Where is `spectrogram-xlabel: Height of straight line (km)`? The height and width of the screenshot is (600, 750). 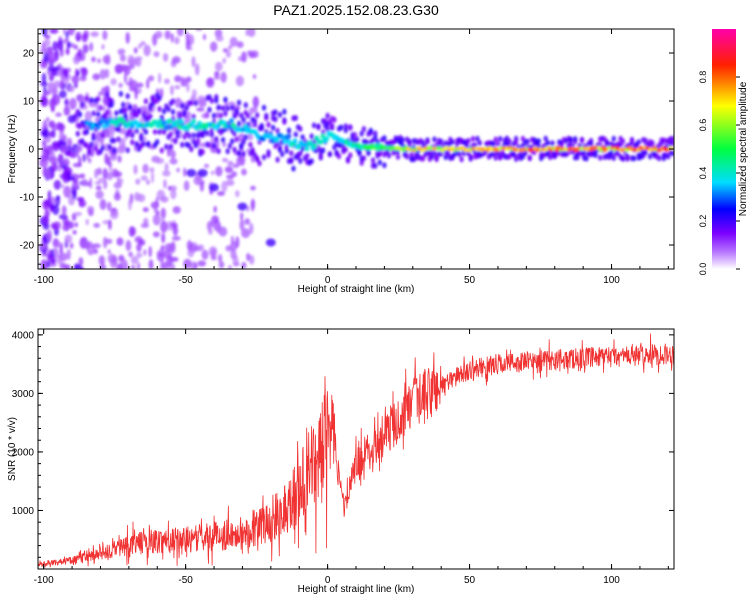
spectrogram-xlabel: Height of straight line (km) is located at coordinates (356, 289).